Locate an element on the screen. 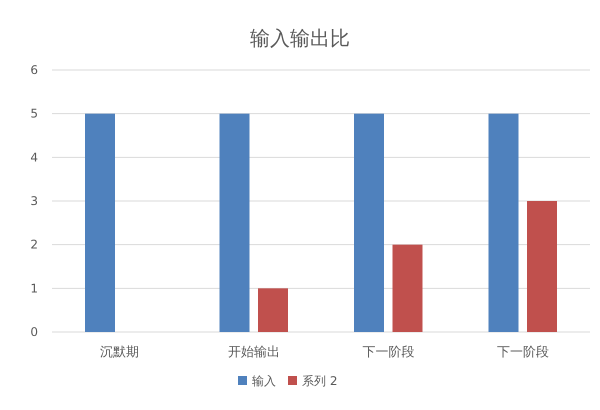  x-tick-label: 沉默期 is located at coordinates (119, 352).